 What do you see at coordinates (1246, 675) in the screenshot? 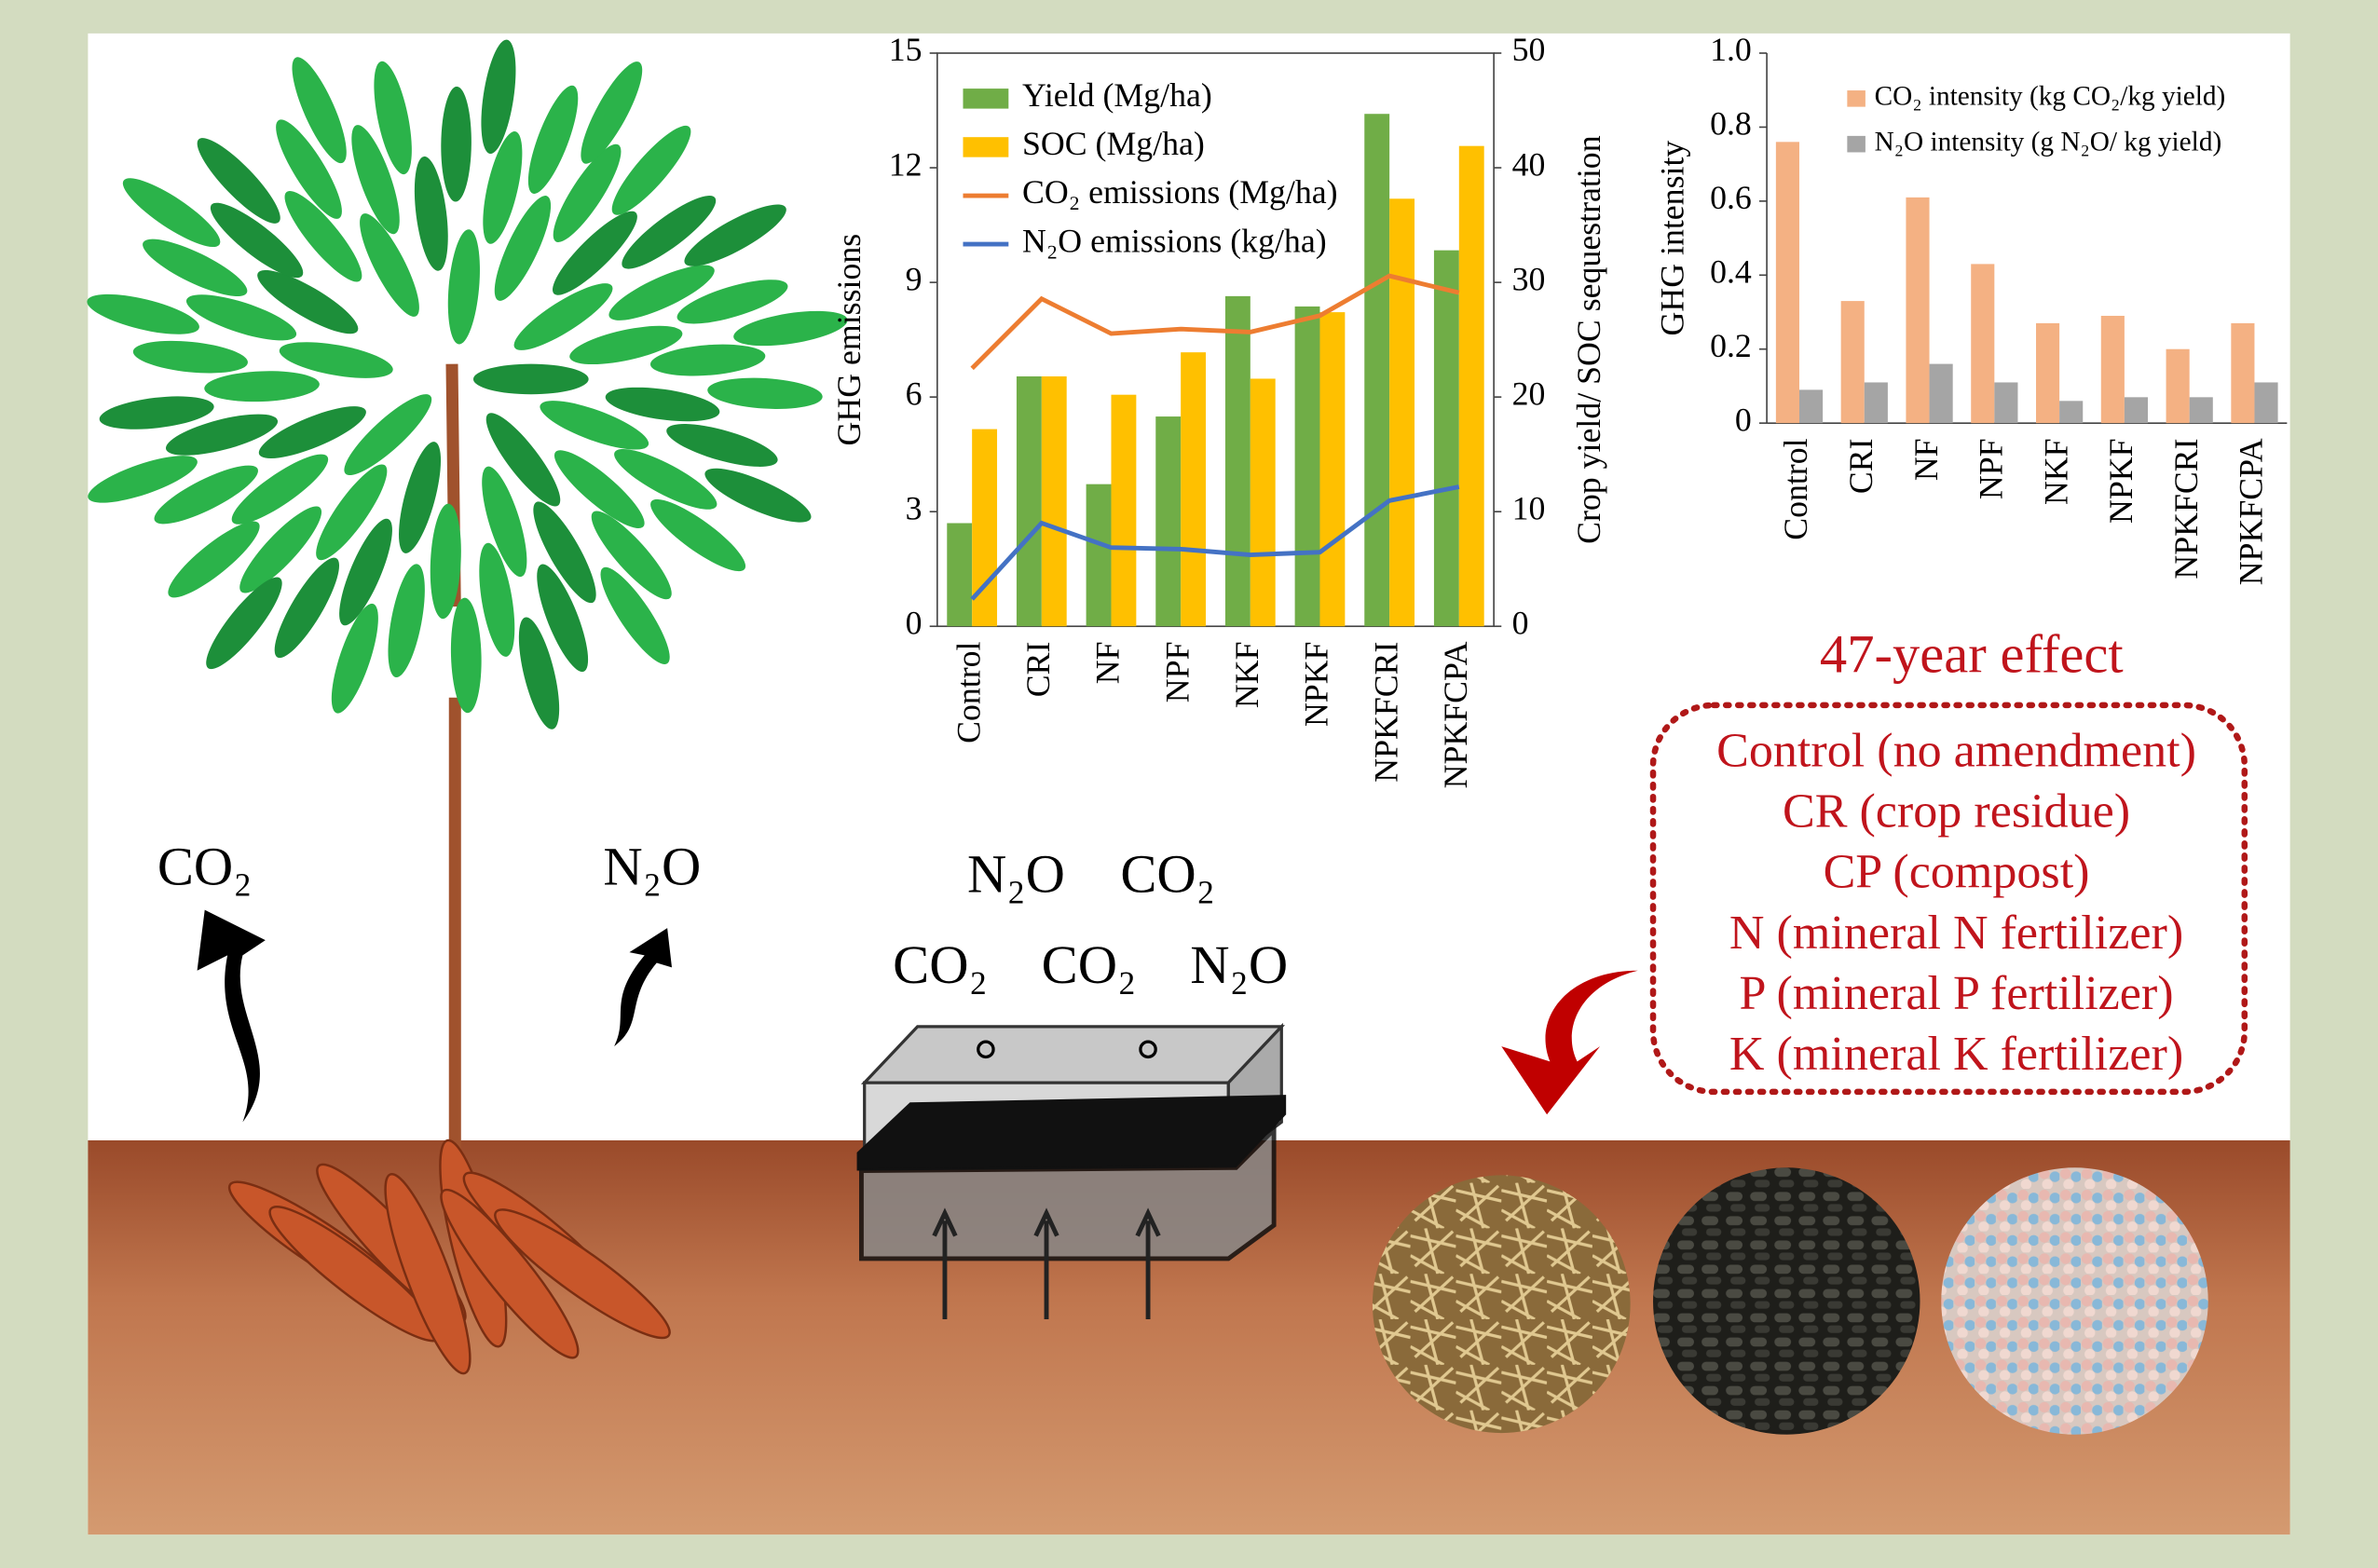
I see `x-tick-label: NKF` at bounding box center [1246, 675].